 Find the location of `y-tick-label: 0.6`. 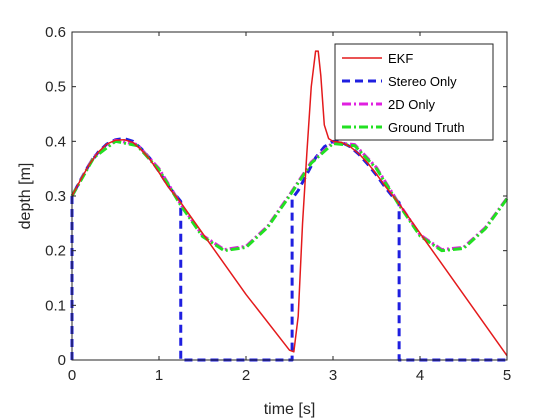

y-tick-label: 0.6 is located at coordinates (55, 32).